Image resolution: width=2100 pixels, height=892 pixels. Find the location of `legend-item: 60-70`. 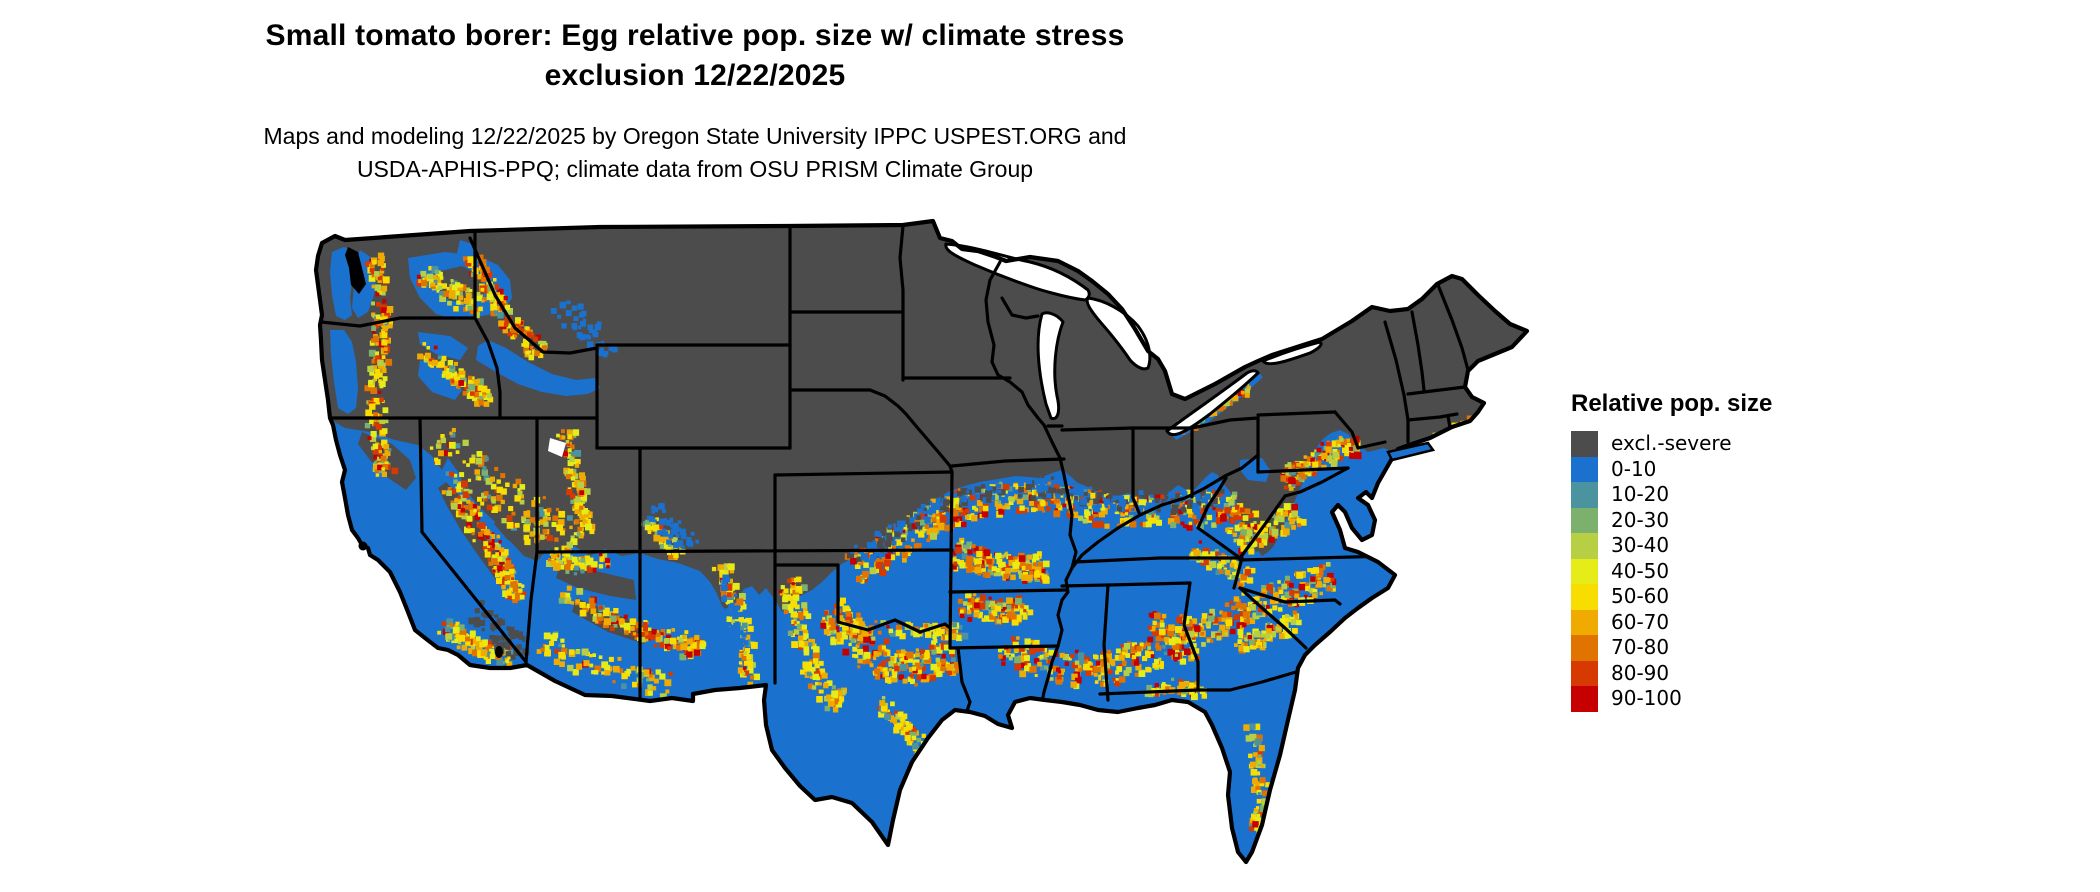

legend-item: 60-70 is located at coordinates (1701, 622).